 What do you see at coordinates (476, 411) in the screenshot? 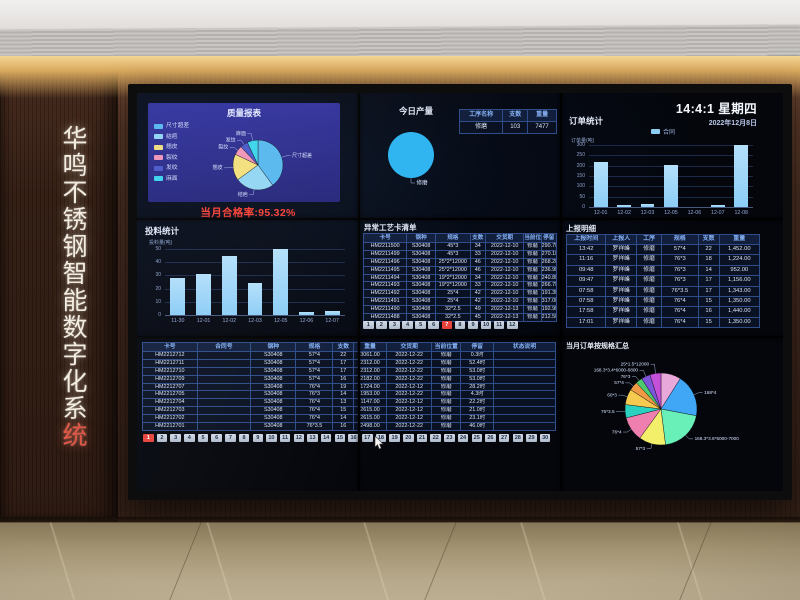
I see `table-cell: 21.0时` at bounding box center [476, 411].